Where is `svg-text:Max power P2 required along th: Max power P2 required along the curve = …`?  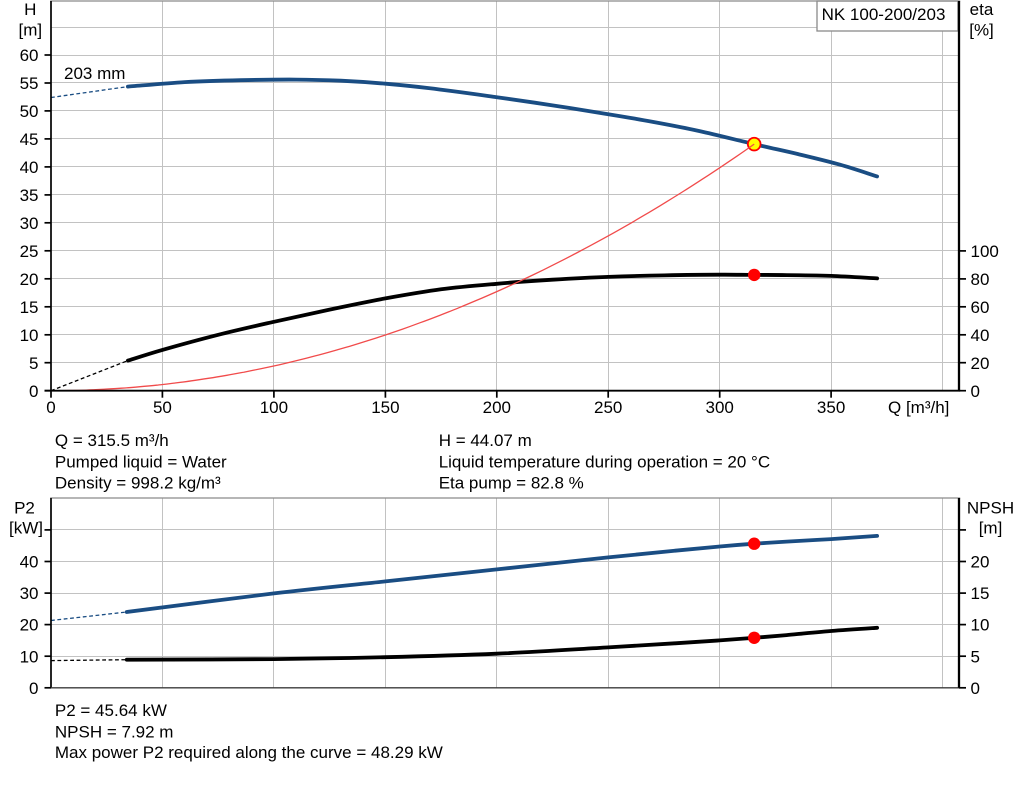
svg-text:Max power P2 required along th: Max power P2 required along the curve = … is located at coordinates (249, 752).